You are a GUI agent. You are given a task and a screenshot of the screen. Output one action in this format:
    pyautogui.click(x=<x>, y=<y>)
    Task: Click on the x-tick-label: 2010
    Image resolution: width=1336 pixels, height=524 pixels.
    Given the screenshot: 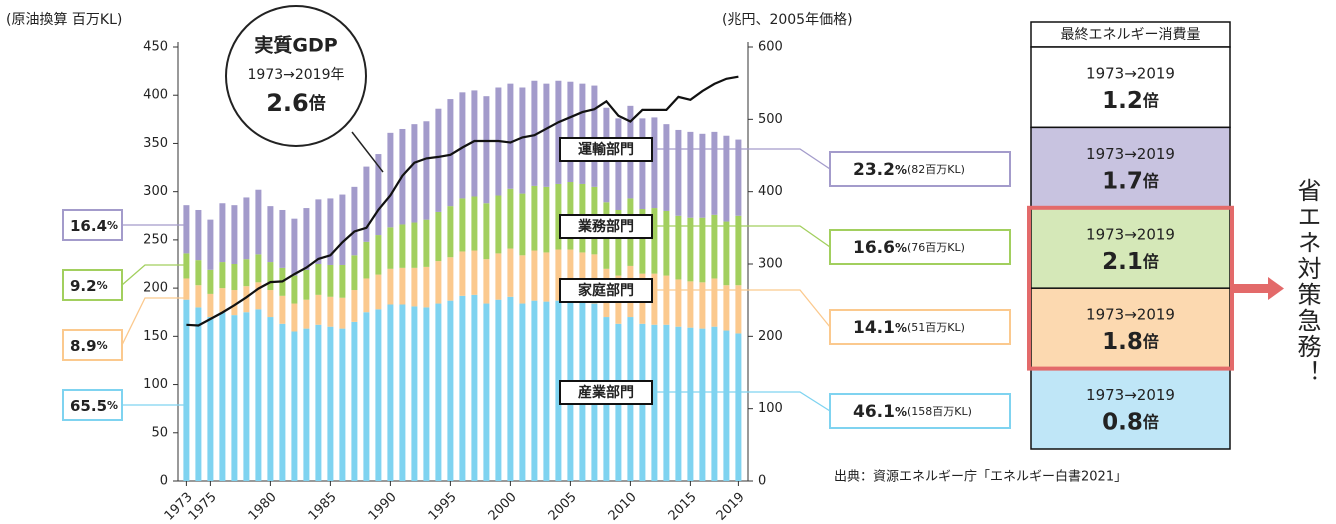 What is the action you would take?
    pyautogui.click(x=623, y=507)
    